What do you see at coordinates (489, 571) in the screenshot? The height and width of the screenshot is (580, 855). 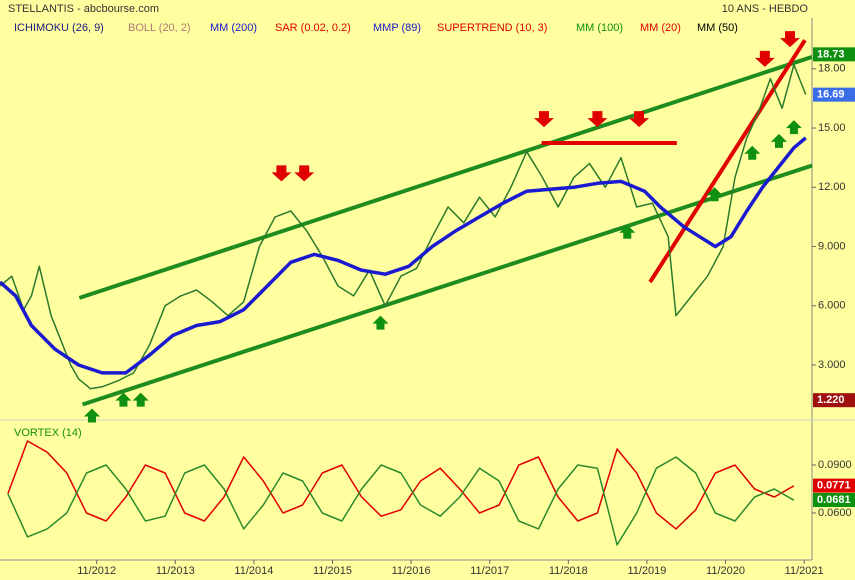 I see `x-tick-label: 11/2017` at bounding box center [489, 571].